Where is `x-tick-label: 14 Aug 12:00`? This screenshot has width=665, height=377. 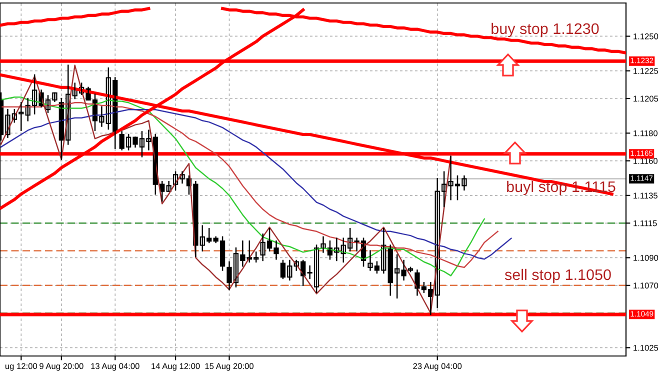
x-tick-label: 14 Aug 12:00 is located at coordinates (176, 367).